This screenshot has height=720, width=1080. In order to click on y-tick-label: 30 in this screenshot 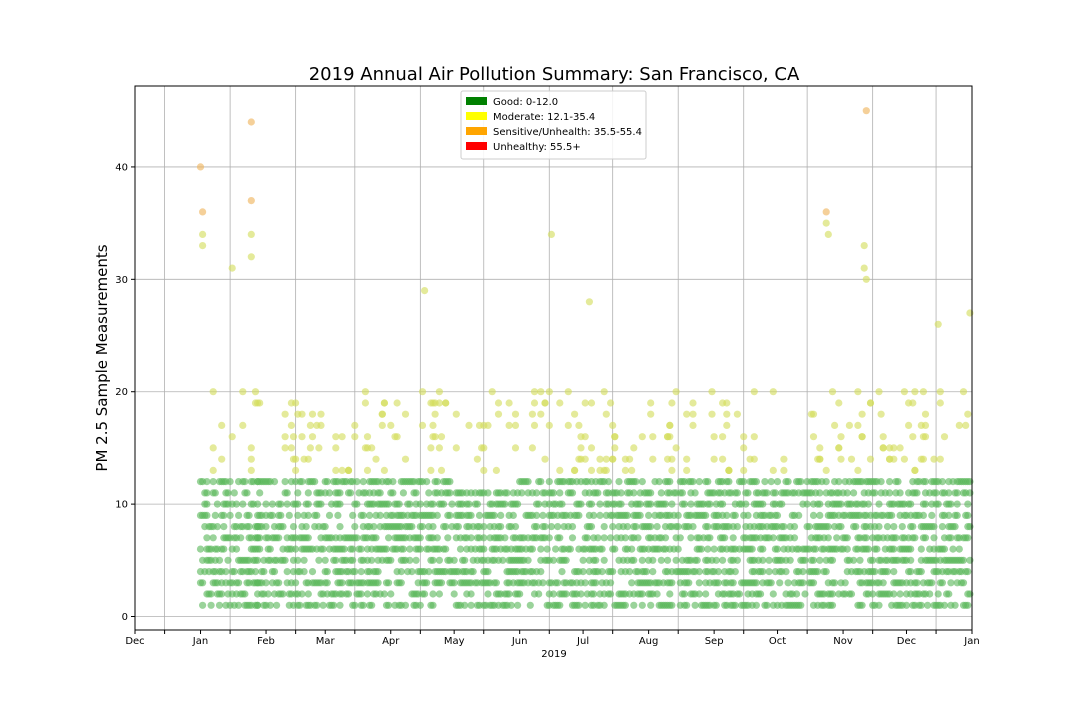, I will do `click(121, 280)`.